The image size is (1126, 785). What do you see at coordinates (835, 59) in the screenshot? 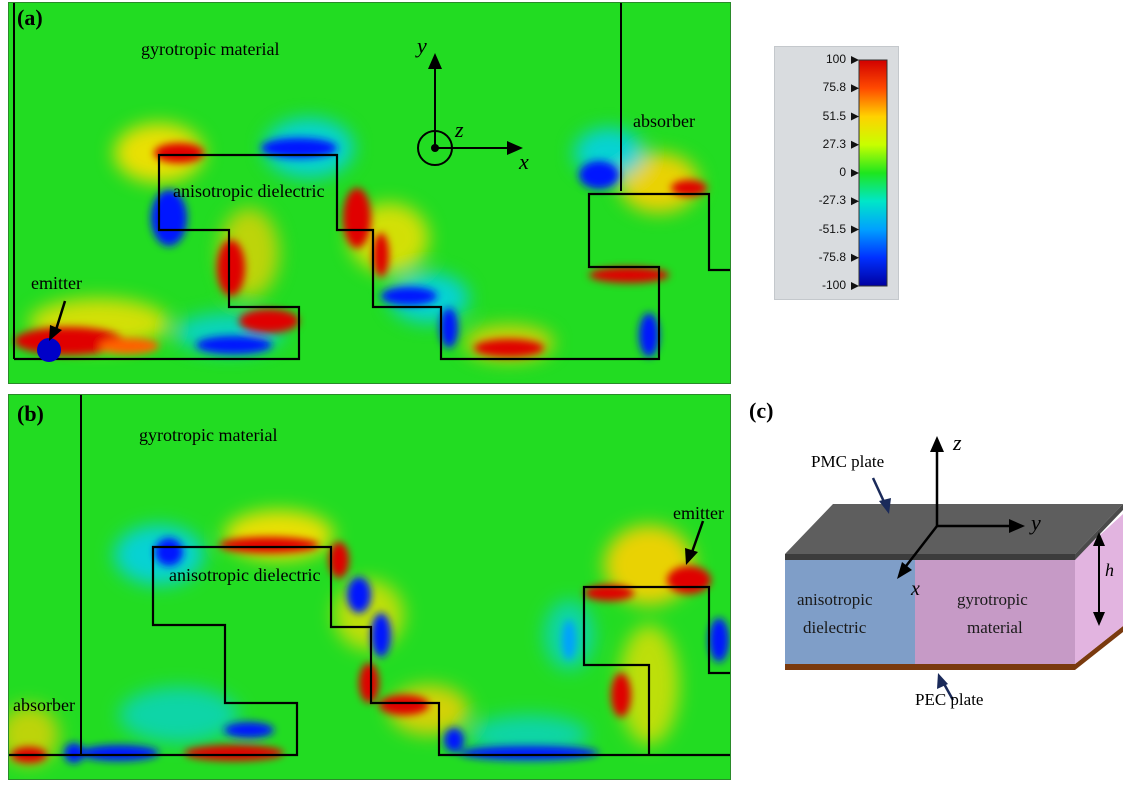
I see `colorbar-tick-label: 100` at bounding box center [835, 59].